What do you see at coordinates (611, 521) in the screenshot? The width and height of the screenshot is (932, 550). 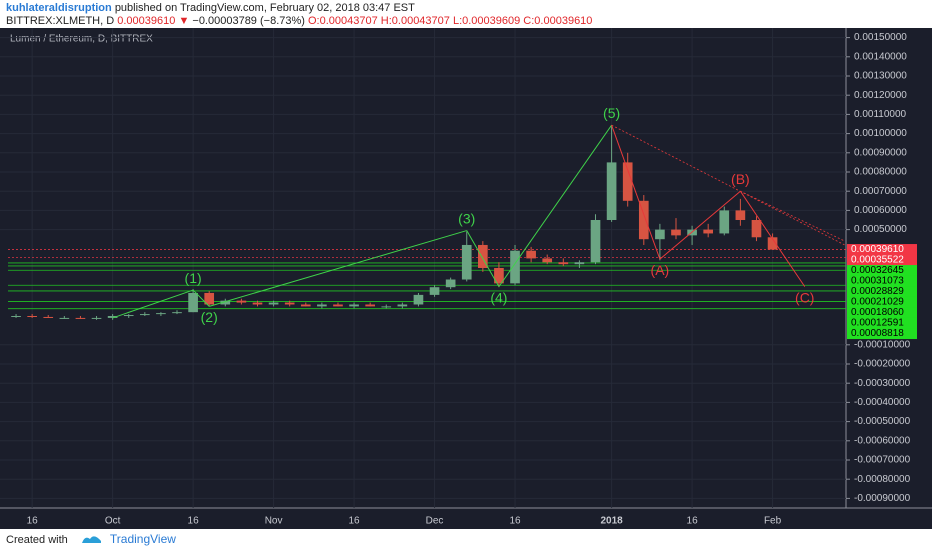 I see `x-tick-label: 2018` at bounding box center [611, 521].